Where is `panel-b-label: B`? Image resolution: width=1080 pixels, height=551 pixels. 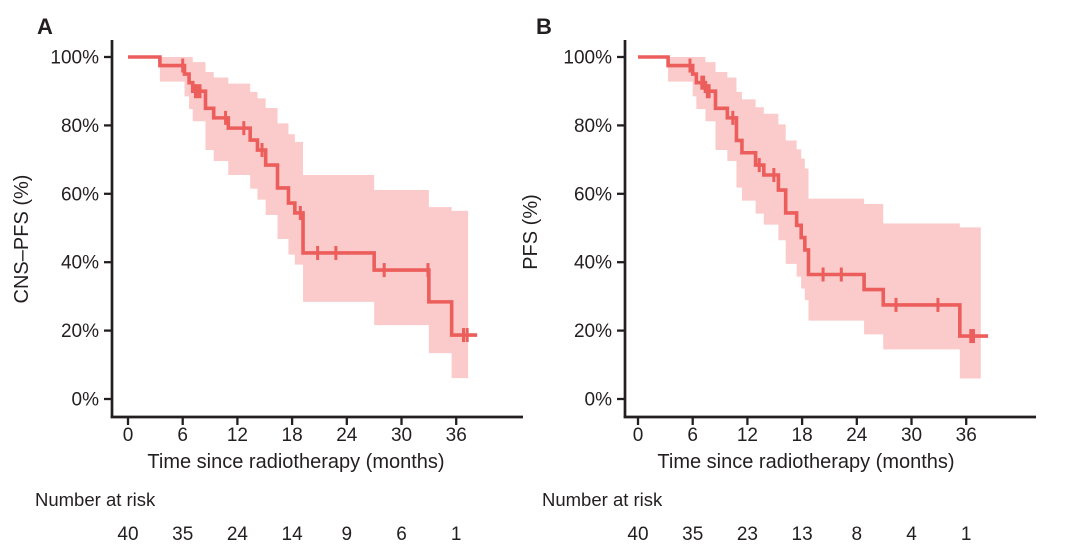
panel-b-label: B is located at coordinates (544, 26).